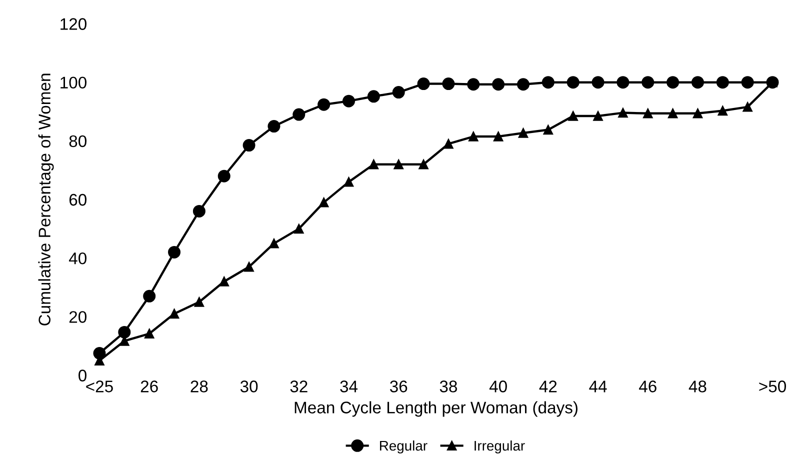 The height and width of the screenshot is (475, 800). I want to click on x-tick-label: 44, so click(598, 386).